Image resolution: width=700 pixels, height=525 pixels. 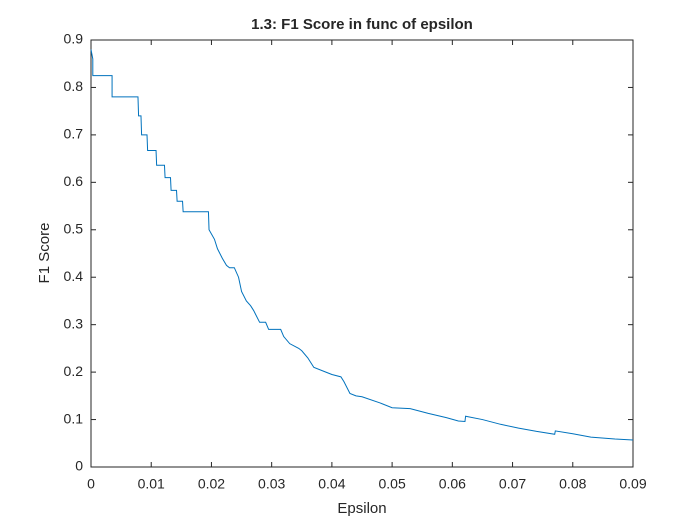 What do you see at coordinates (361, 508) in the screenshot?
I see `x-axis-label: Epsilon` at bounding box center [361, 508].